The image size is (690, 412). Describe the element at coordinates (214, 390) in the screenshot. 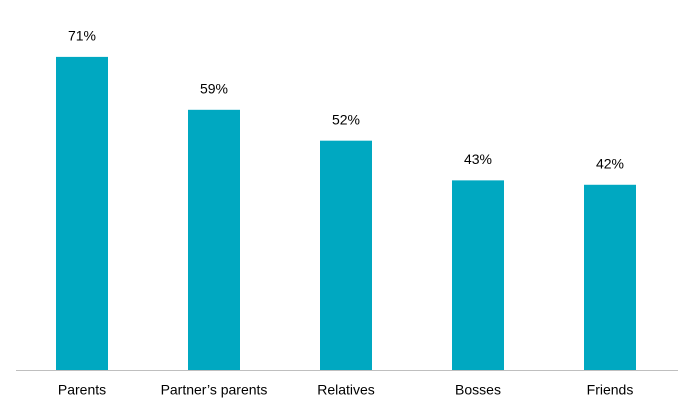

I see `x-tick-label: Partner’s parents` at that location.